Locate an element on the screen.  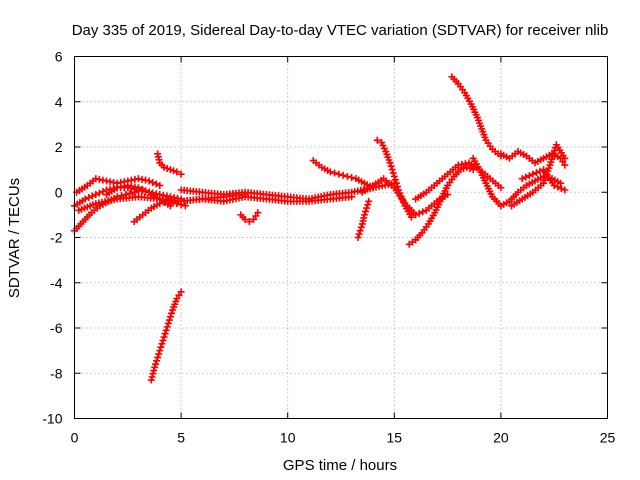
y-tick-label: 2 is located at coordinates (59, 147).